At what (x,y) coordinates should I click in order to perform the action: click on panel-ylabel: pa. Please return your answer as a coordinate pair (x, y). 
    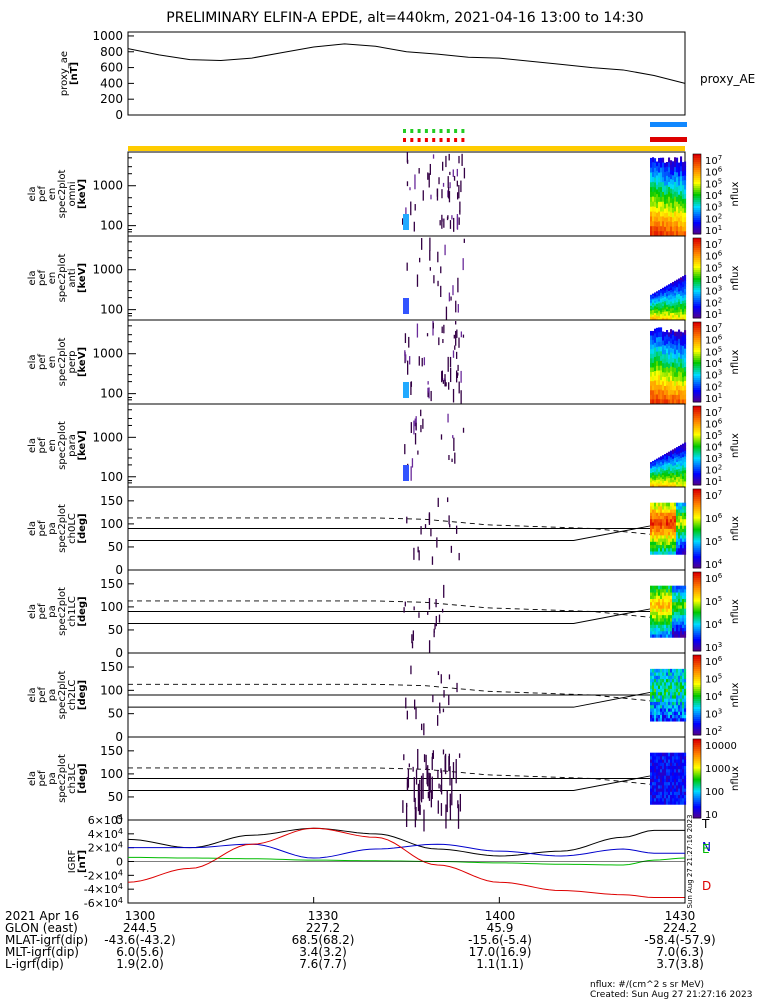
    Looking at the image, I should click on (52, 778).